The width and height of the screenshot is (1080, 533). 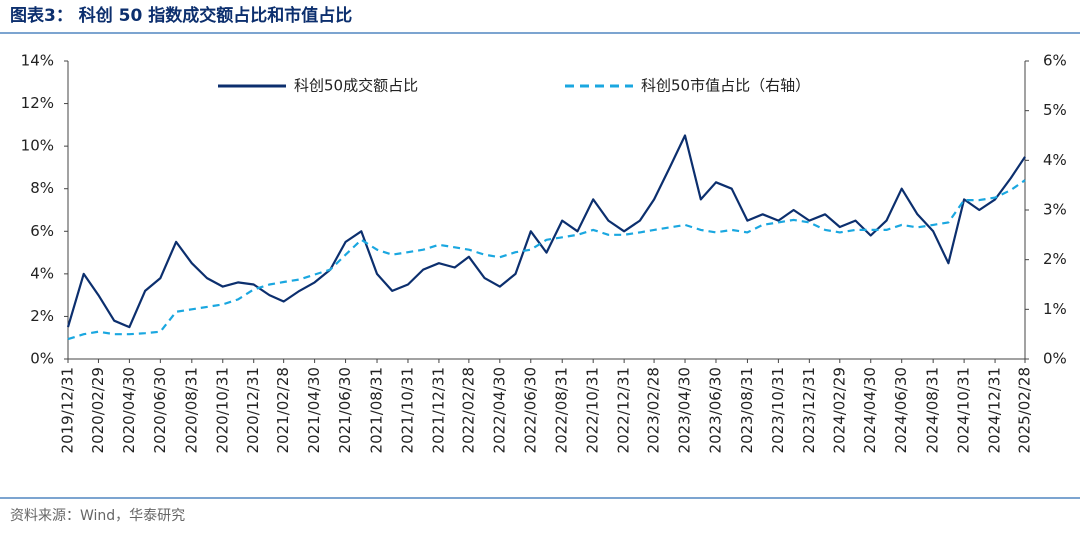 I want to click on legend-label: 科创50成交额占比, so click(x=356, y=86).